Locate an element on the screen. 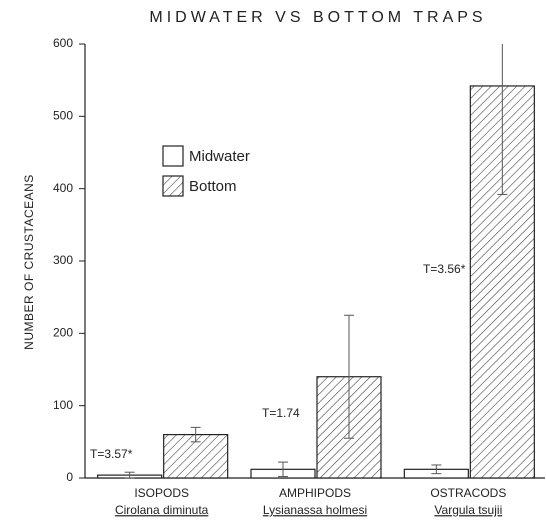 The width and height of the screenshot is (546, 522). chart-title: MIDWATER VS BOTTOM TRAPS is located at coordinates (317, 17).